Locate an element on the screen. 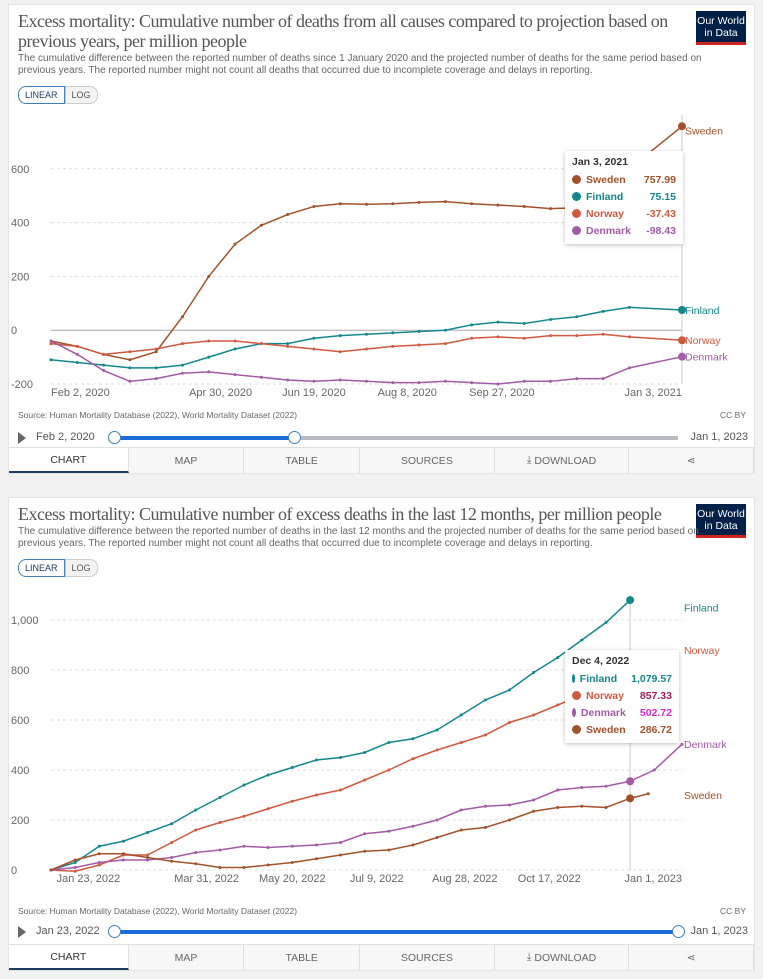 The image size is (763, 979). tooltip-series-name: Norway is located at coordinates (605, 213).